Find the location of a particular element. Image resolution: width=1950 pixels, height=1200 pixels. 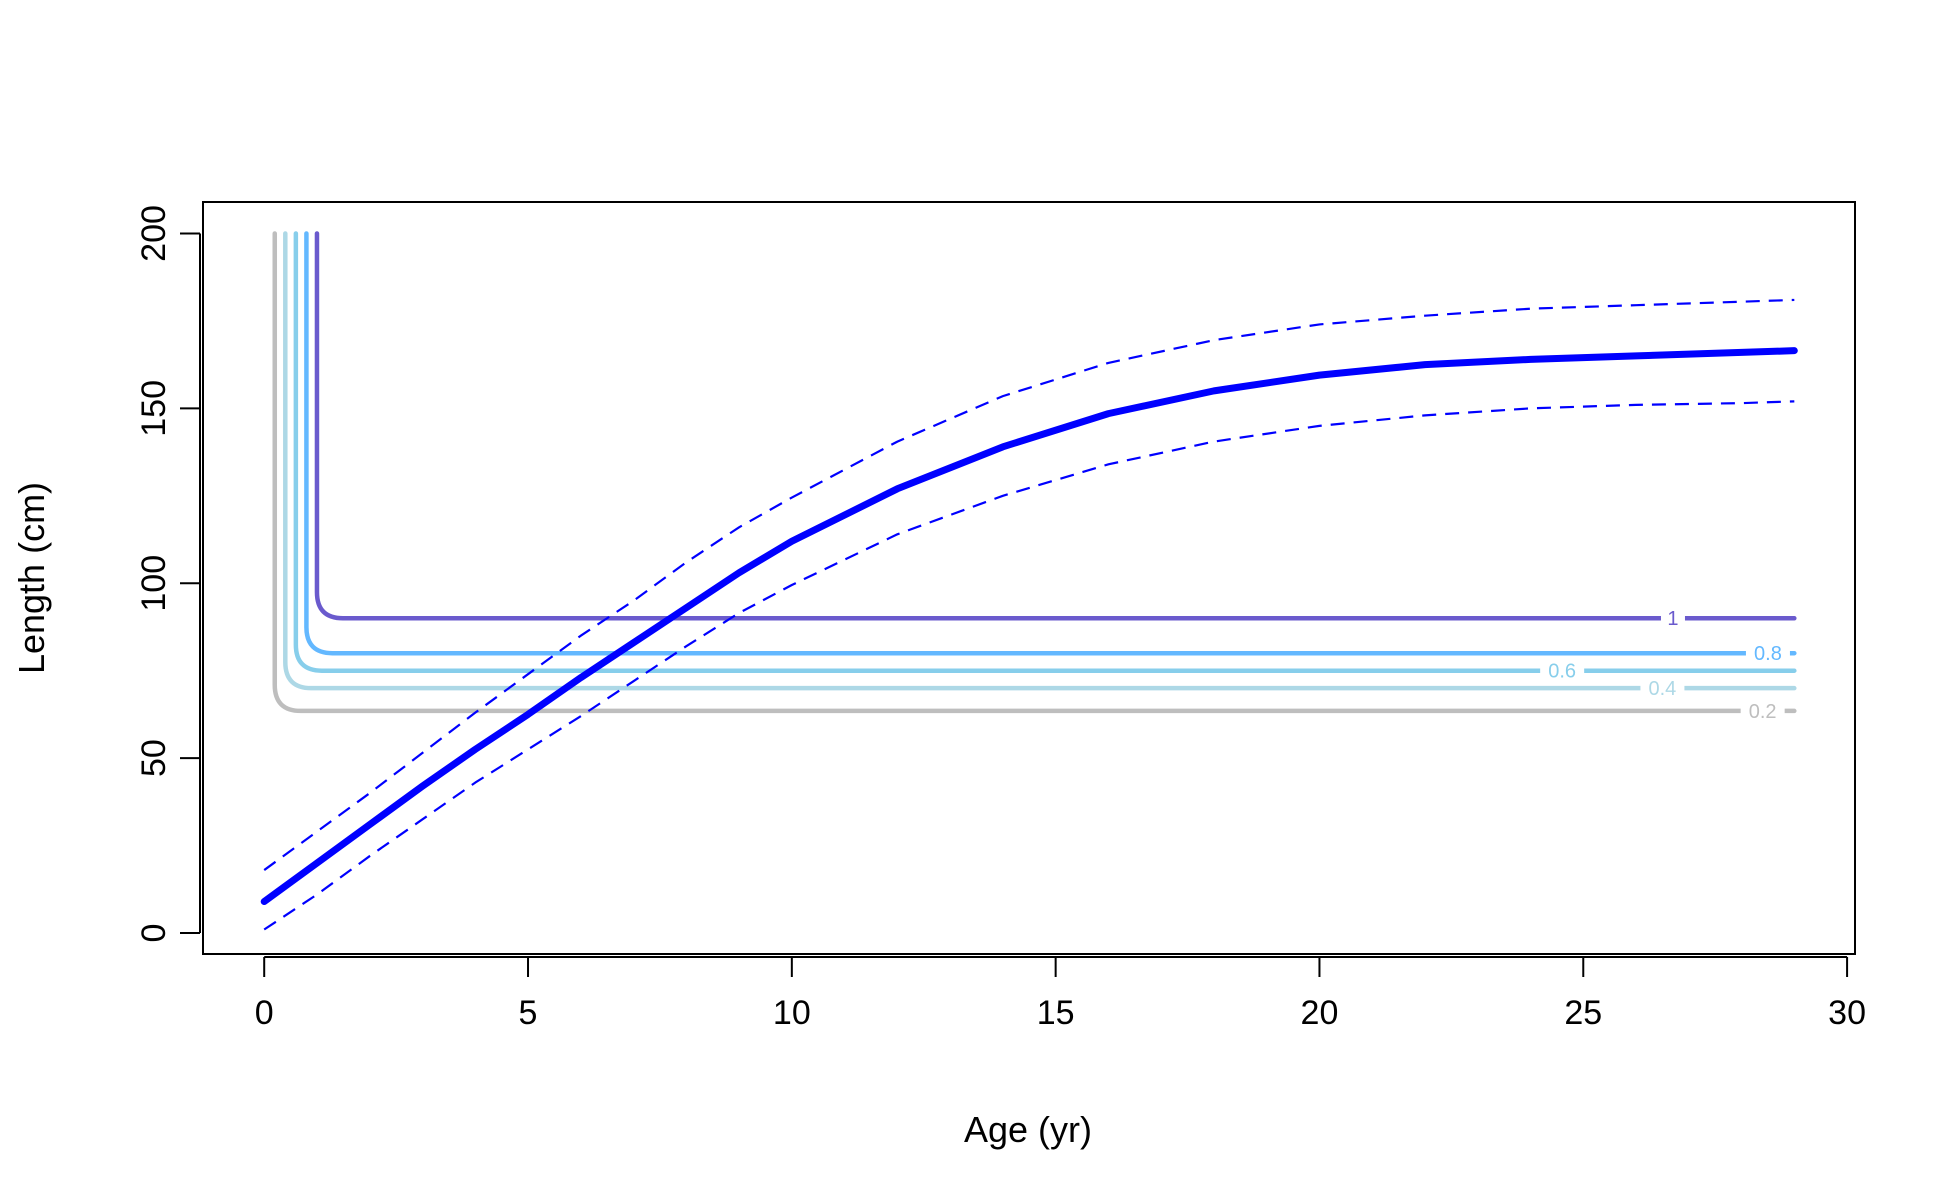

contour-level-label: 0.4 is located at coordinates (1663, 689).